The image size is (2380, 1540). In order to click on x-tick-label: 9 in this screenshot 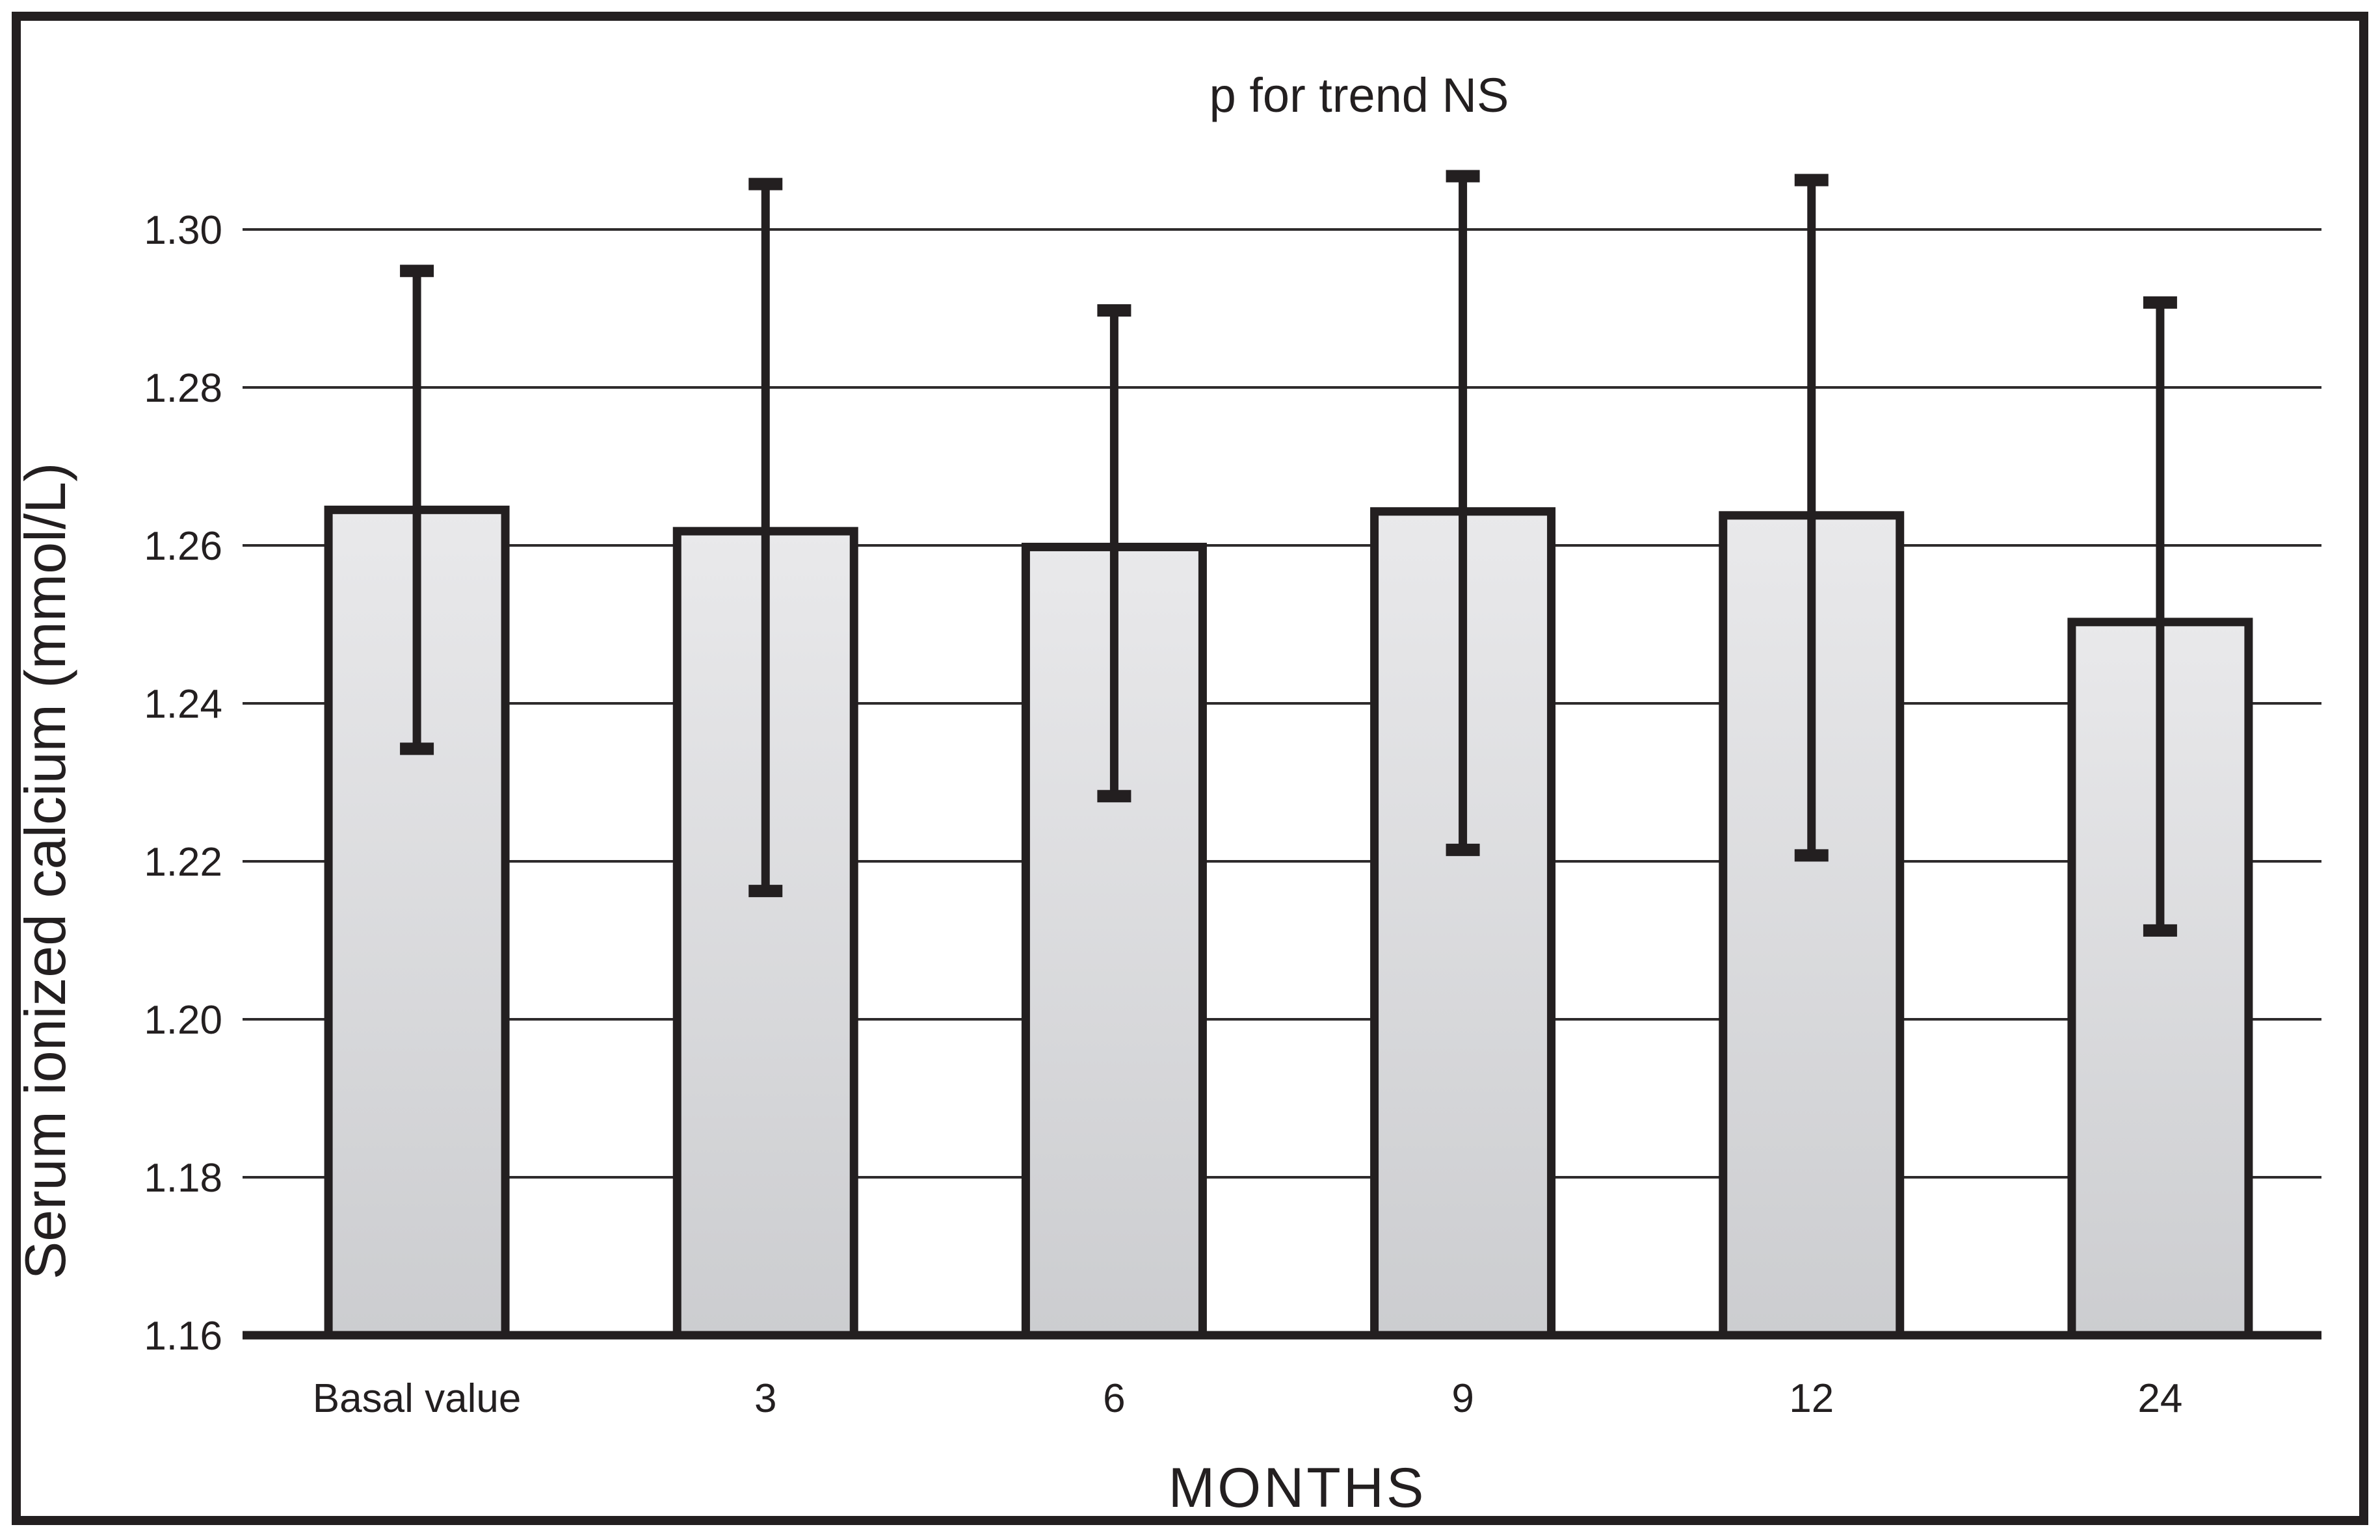, I will do `click(1462, 1398)`.